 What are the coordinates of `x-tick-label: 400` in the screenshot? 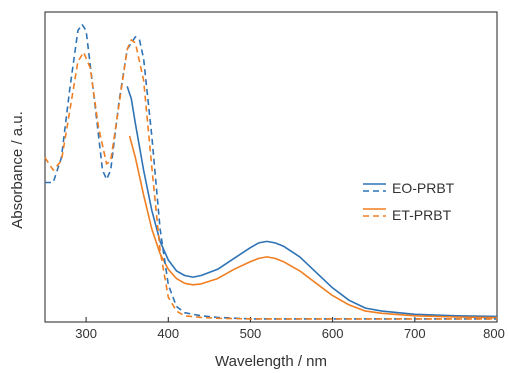 It's located at (168, 333).